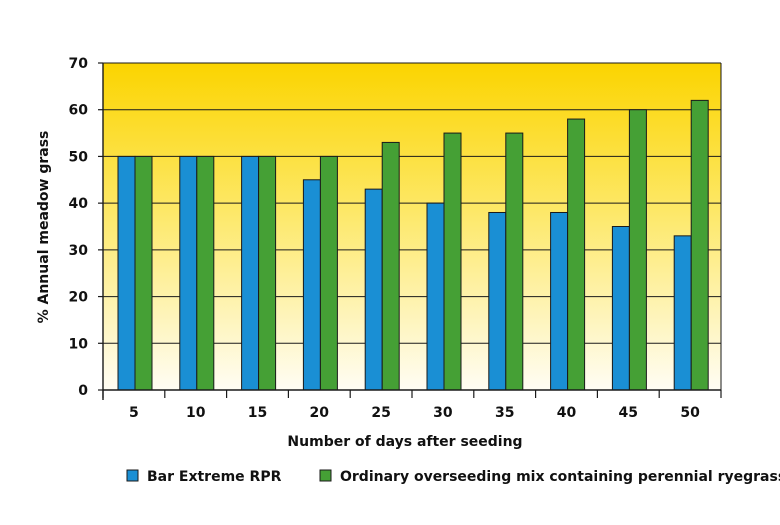 This screenshot has width=780, height=525. I want to click on x-tick-label: 40, so click(567, 413).